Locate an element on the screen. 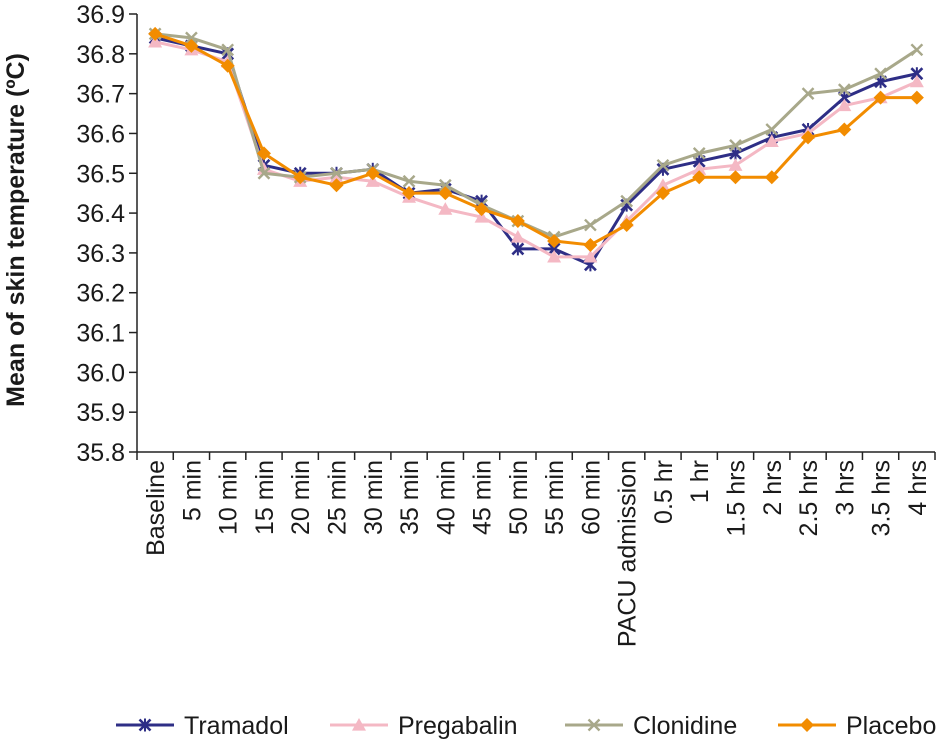  y-tick-label: 36.1 is located at coordinates (100, 334).